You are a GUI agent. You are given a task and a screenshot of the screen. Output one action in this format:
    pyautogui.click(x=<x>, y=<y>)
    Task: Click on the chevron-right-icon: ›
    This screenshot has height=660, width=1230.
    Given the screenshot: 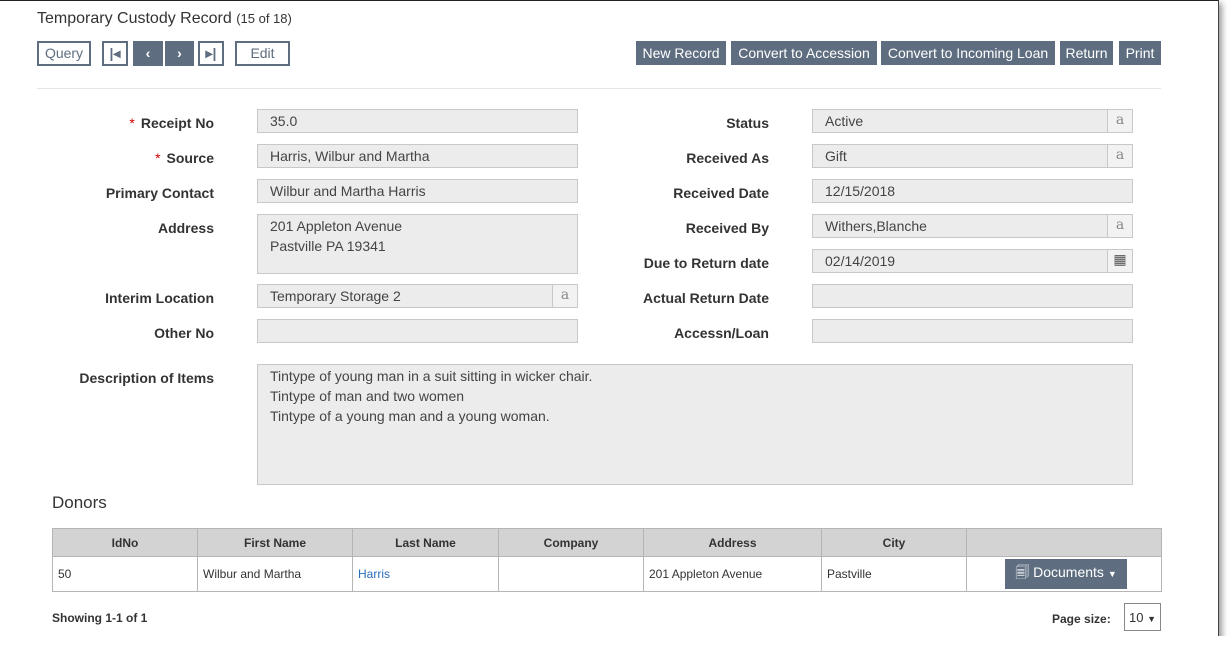 What is the action you would take?
    pyautogui.click(x=179, y=53)
    